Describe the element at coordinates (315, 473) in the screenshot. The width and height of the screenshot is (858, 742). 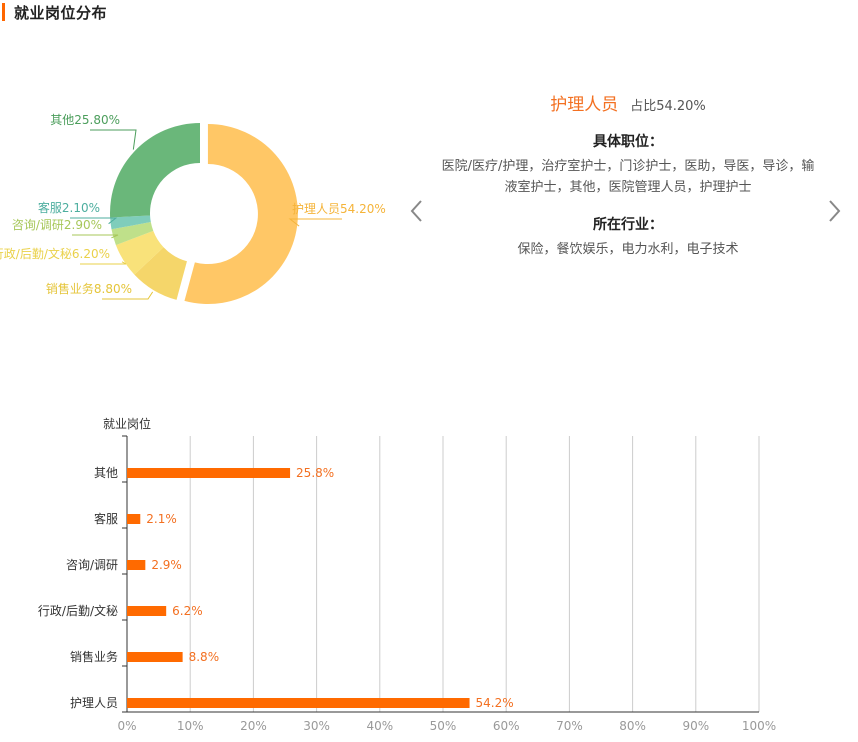
I see `bar-value-label: 25.8%` at that location.